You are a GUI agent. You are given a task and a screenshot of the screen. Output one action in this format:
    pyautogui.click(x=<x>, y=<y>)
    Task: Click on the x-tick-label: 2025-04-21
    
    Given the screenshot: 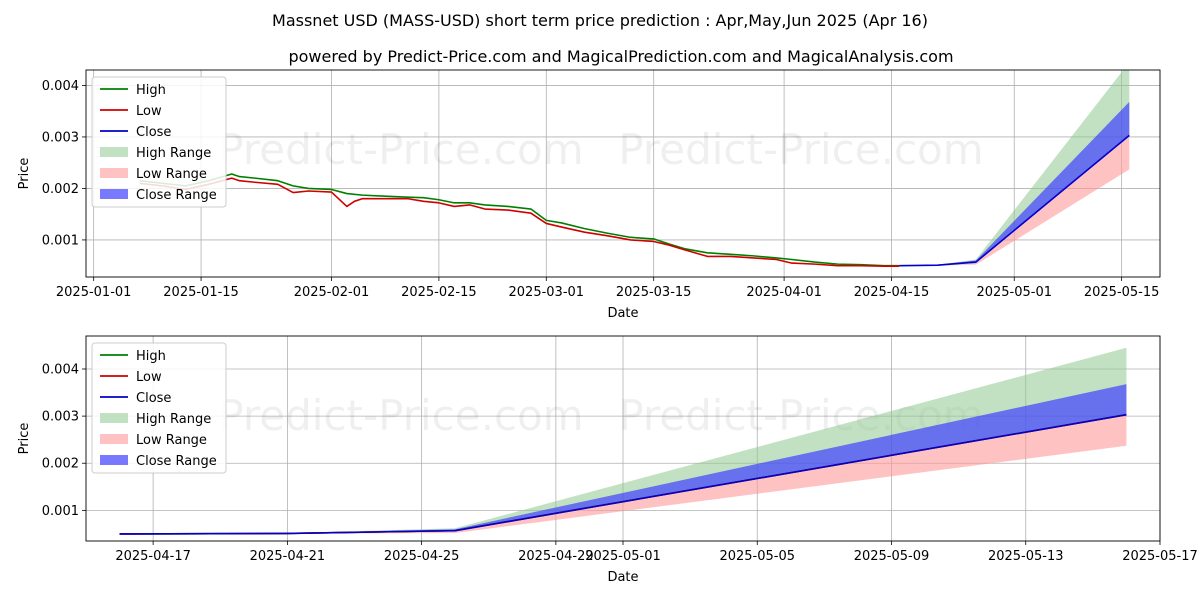 What is the action you would take?
    pyautogui.click(x=288, y=556)
    